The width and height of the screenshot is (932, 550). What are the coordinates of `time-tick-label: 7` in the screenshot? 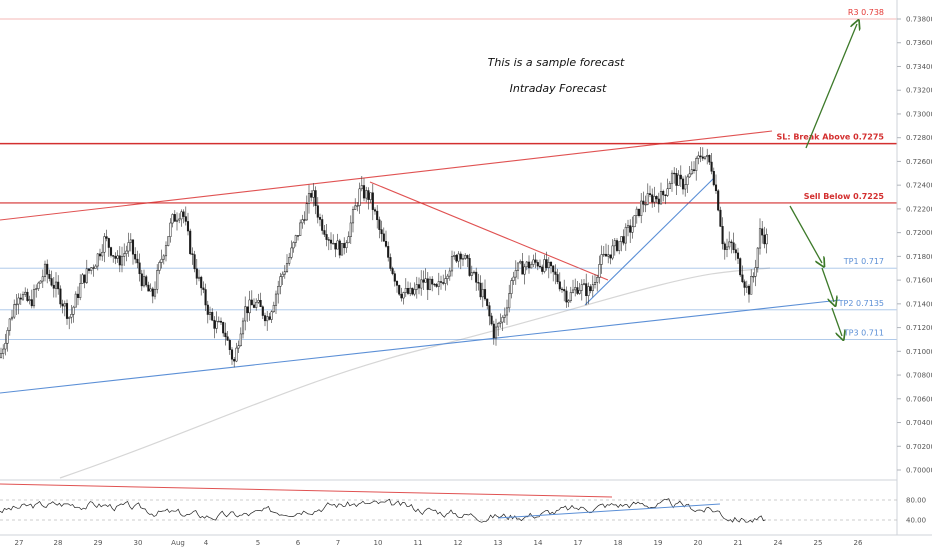 It's located at (338, 543).